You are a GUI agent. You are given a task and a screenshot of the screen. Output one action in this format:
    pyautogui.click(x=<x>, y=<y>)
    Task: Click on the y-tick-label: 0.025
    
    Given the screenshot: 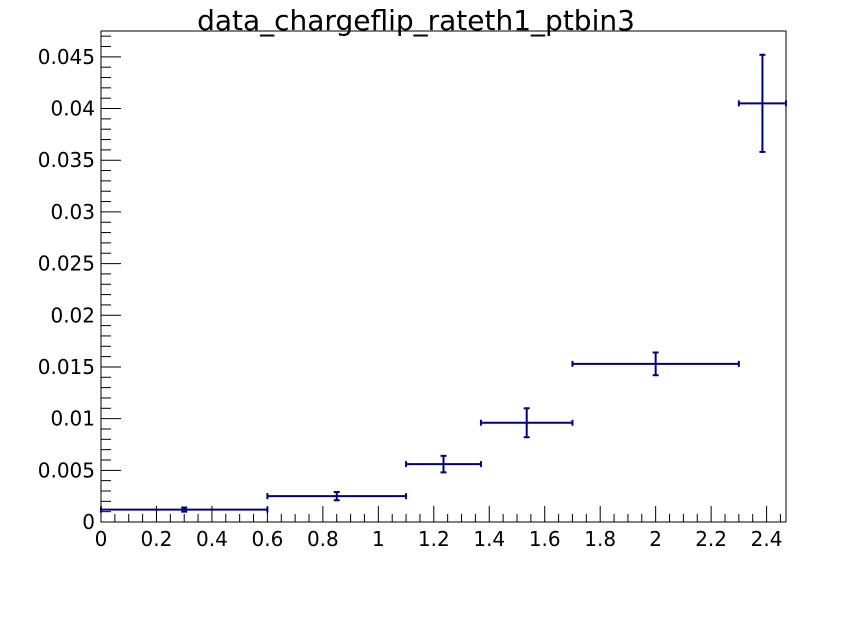 What is the action you would take?
    pyautogui.click(x=66, y=264)
    